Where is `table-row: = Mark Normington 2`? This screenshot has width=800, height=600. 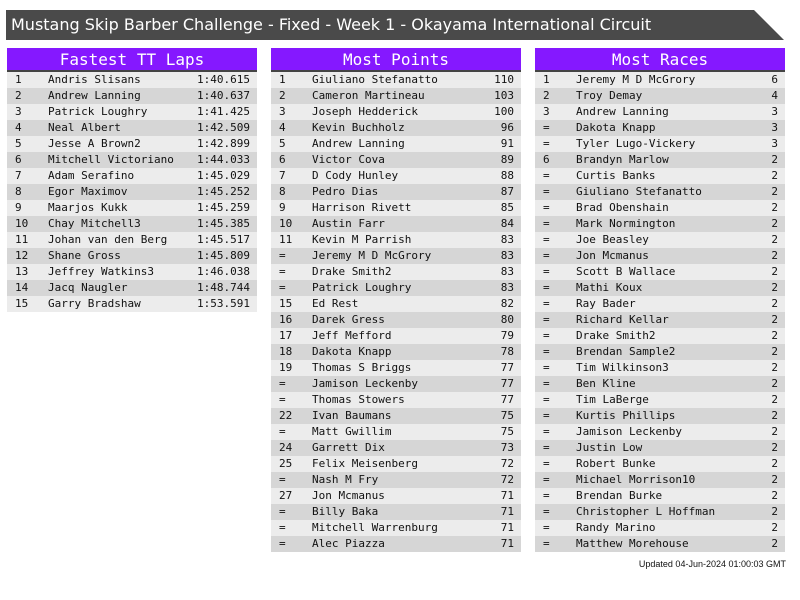
table-row: = Mark Normington 2 is located at coordinates (660, 224).